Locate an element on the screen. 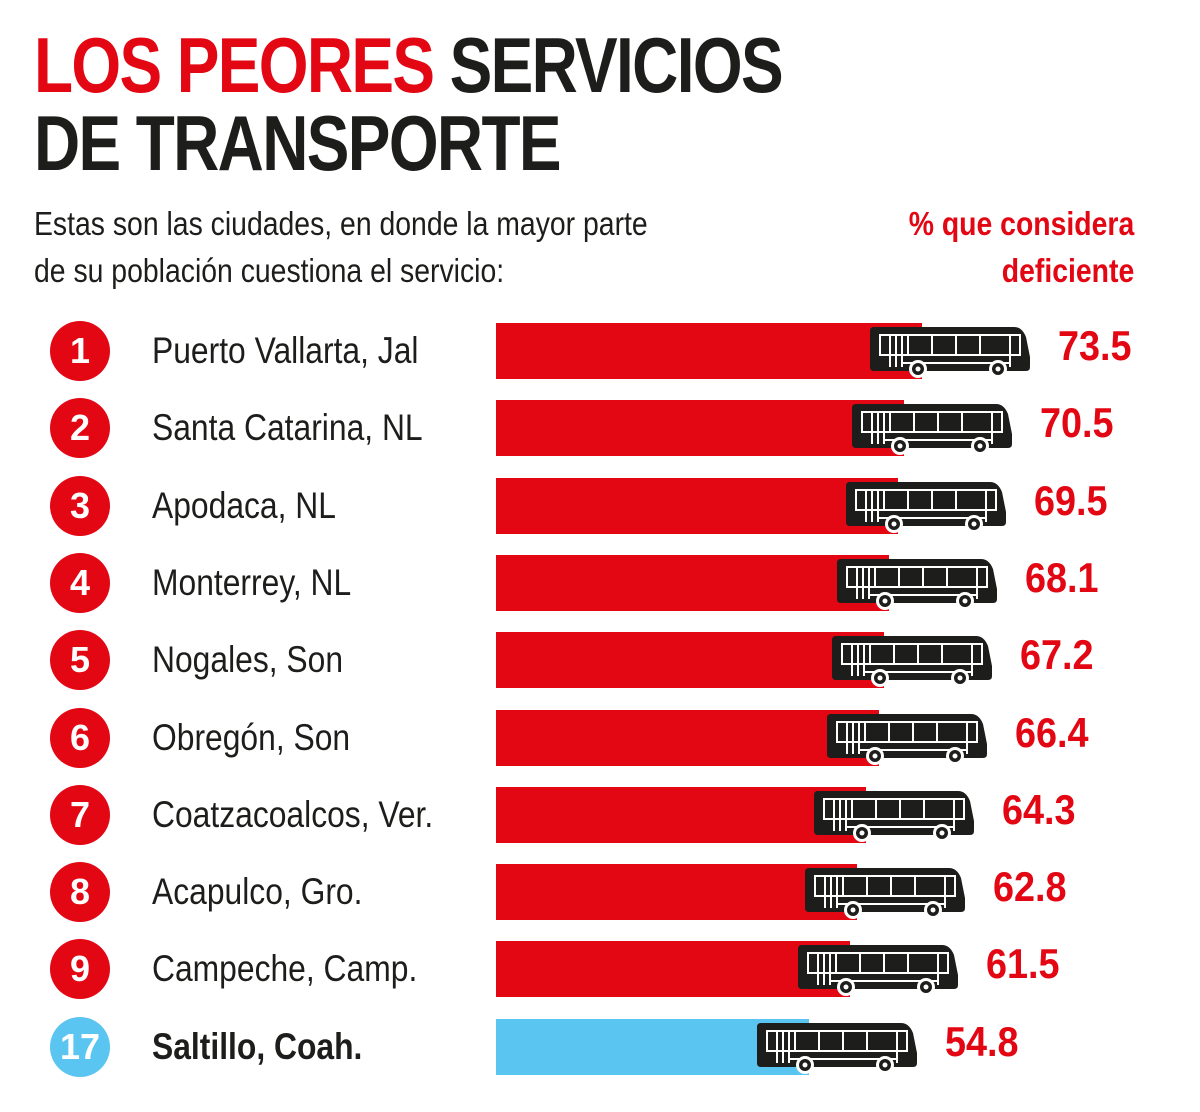 The width and height of the screenshot is (1200, 1112). value-label: 68.1 is located at coordinates (1062, 577).